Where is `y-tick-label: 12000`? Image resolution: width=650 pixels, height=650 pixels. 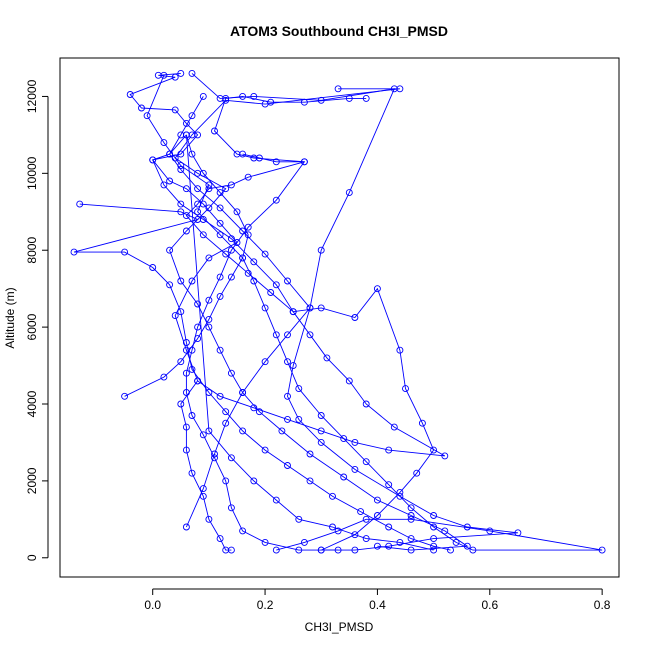 y-tick-label: 12000 is located at coordinates (32, 96).